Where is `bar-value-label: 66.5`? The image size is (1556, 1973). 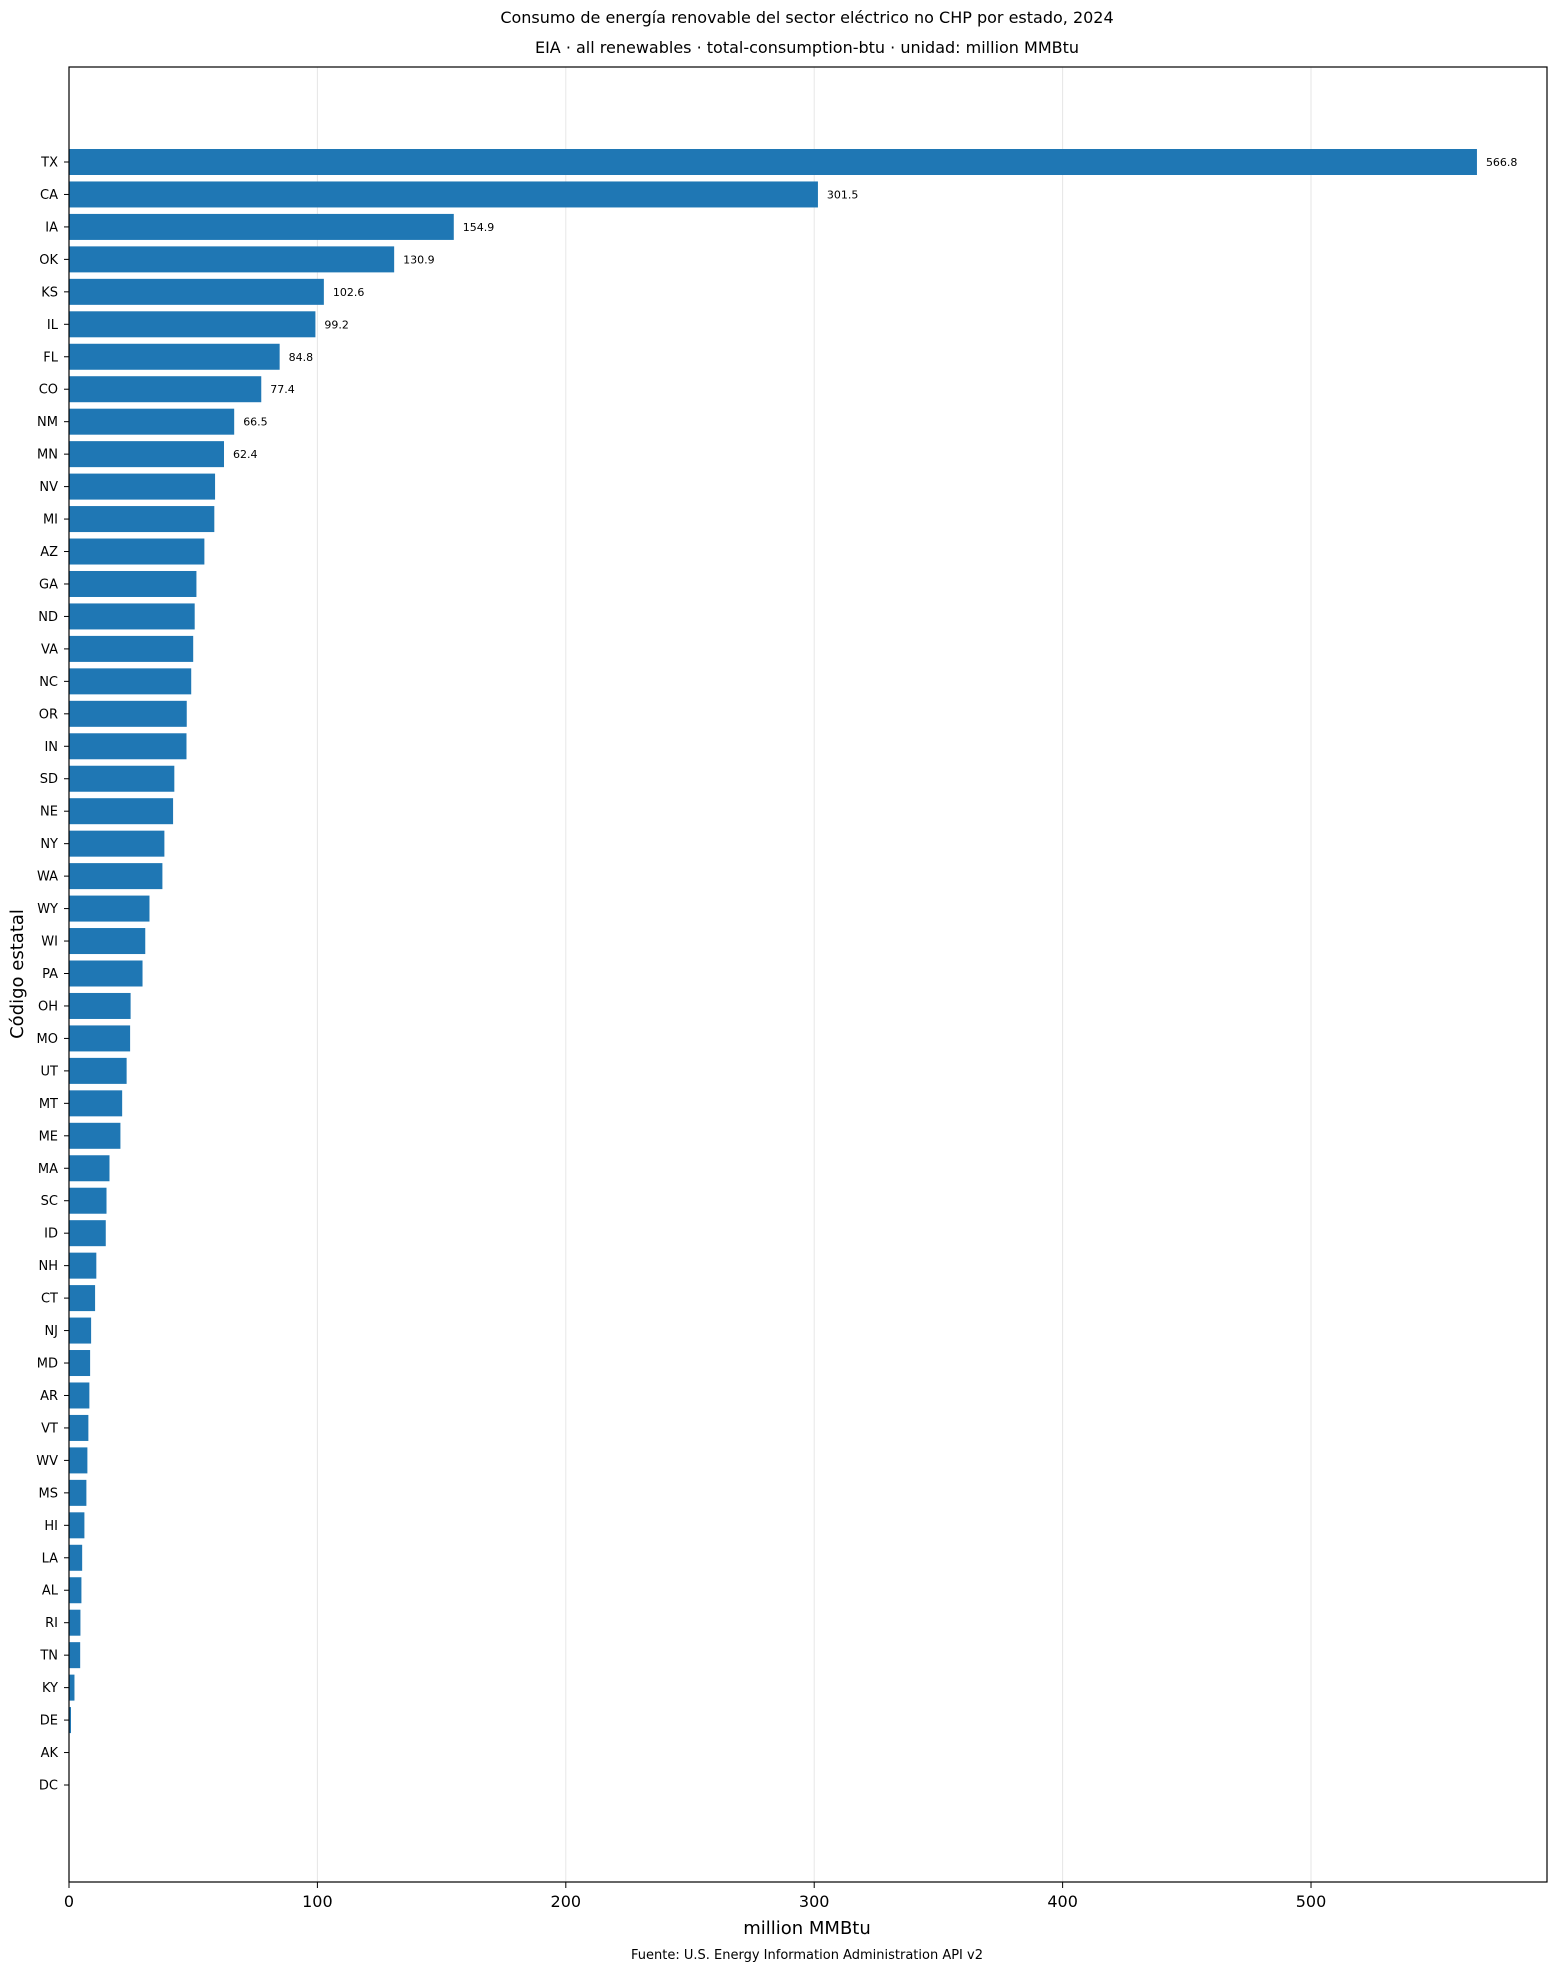
bar-value-label: 66.5 is located at coordinates (255, 422).